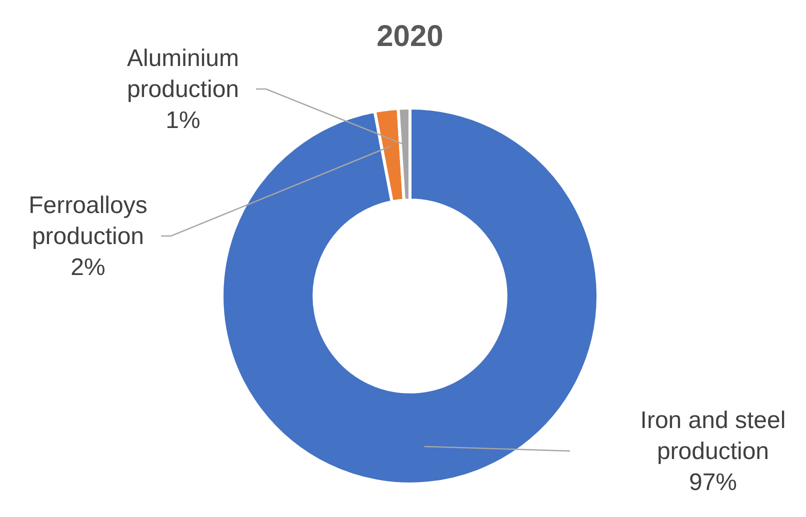 This screenshot has height=517, width=806. Describe the element at coordinates (713, 482) in the screenshot. I see `data-label: 97%` at that location.